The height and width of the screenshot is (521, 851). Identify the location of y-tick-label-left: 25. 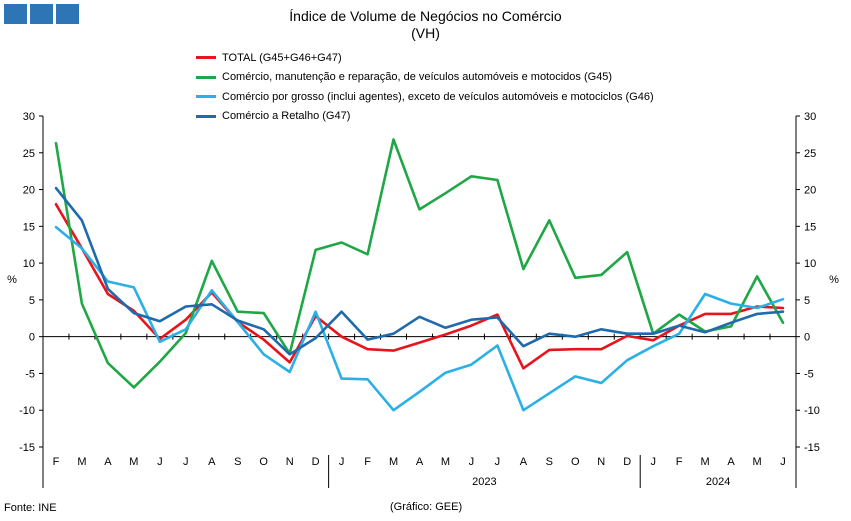
(29, 154).